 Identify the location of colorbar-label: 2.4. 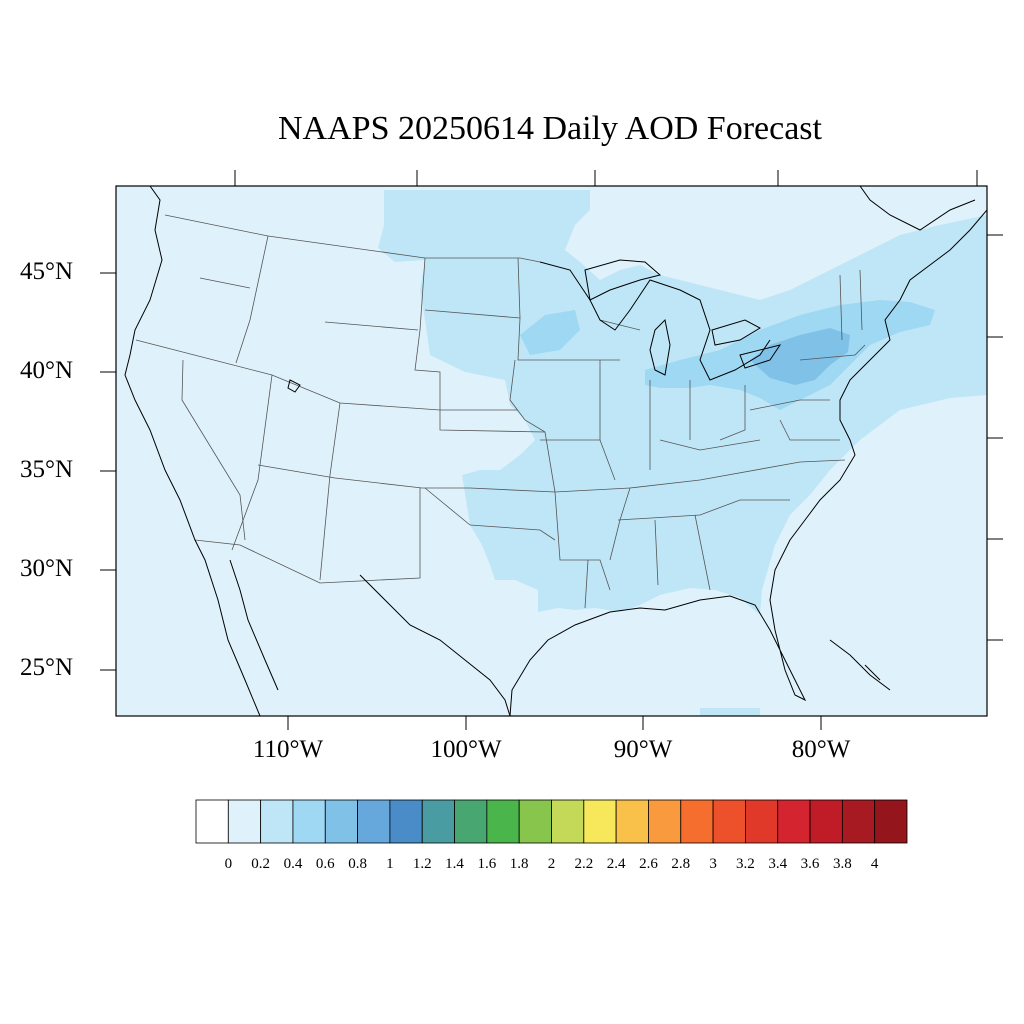
(616, 864).